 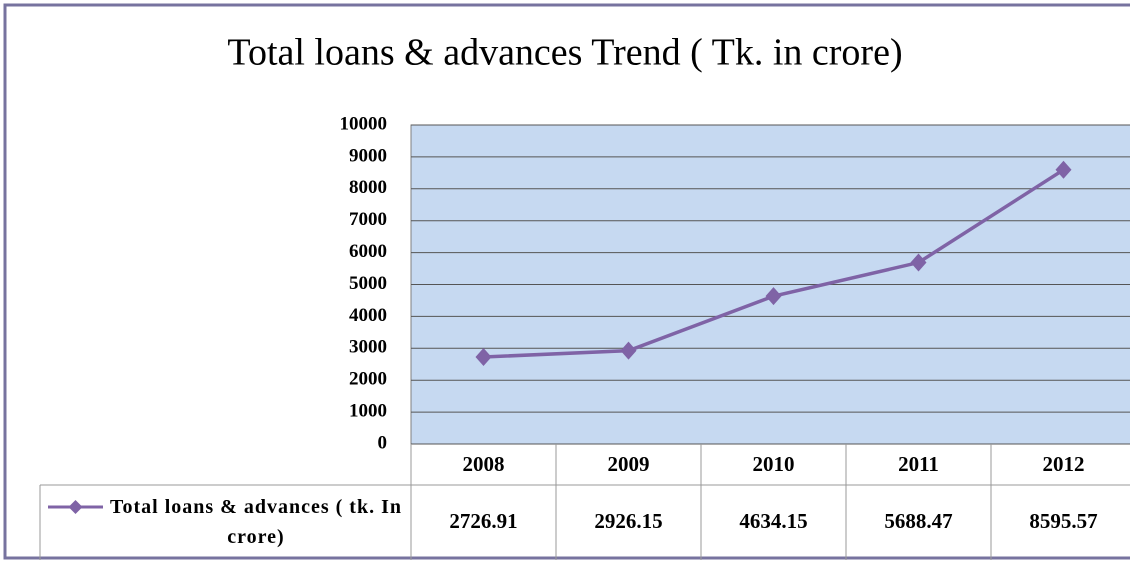 I want to click on y-tick-label: 10000, so click(x=364, y=123).